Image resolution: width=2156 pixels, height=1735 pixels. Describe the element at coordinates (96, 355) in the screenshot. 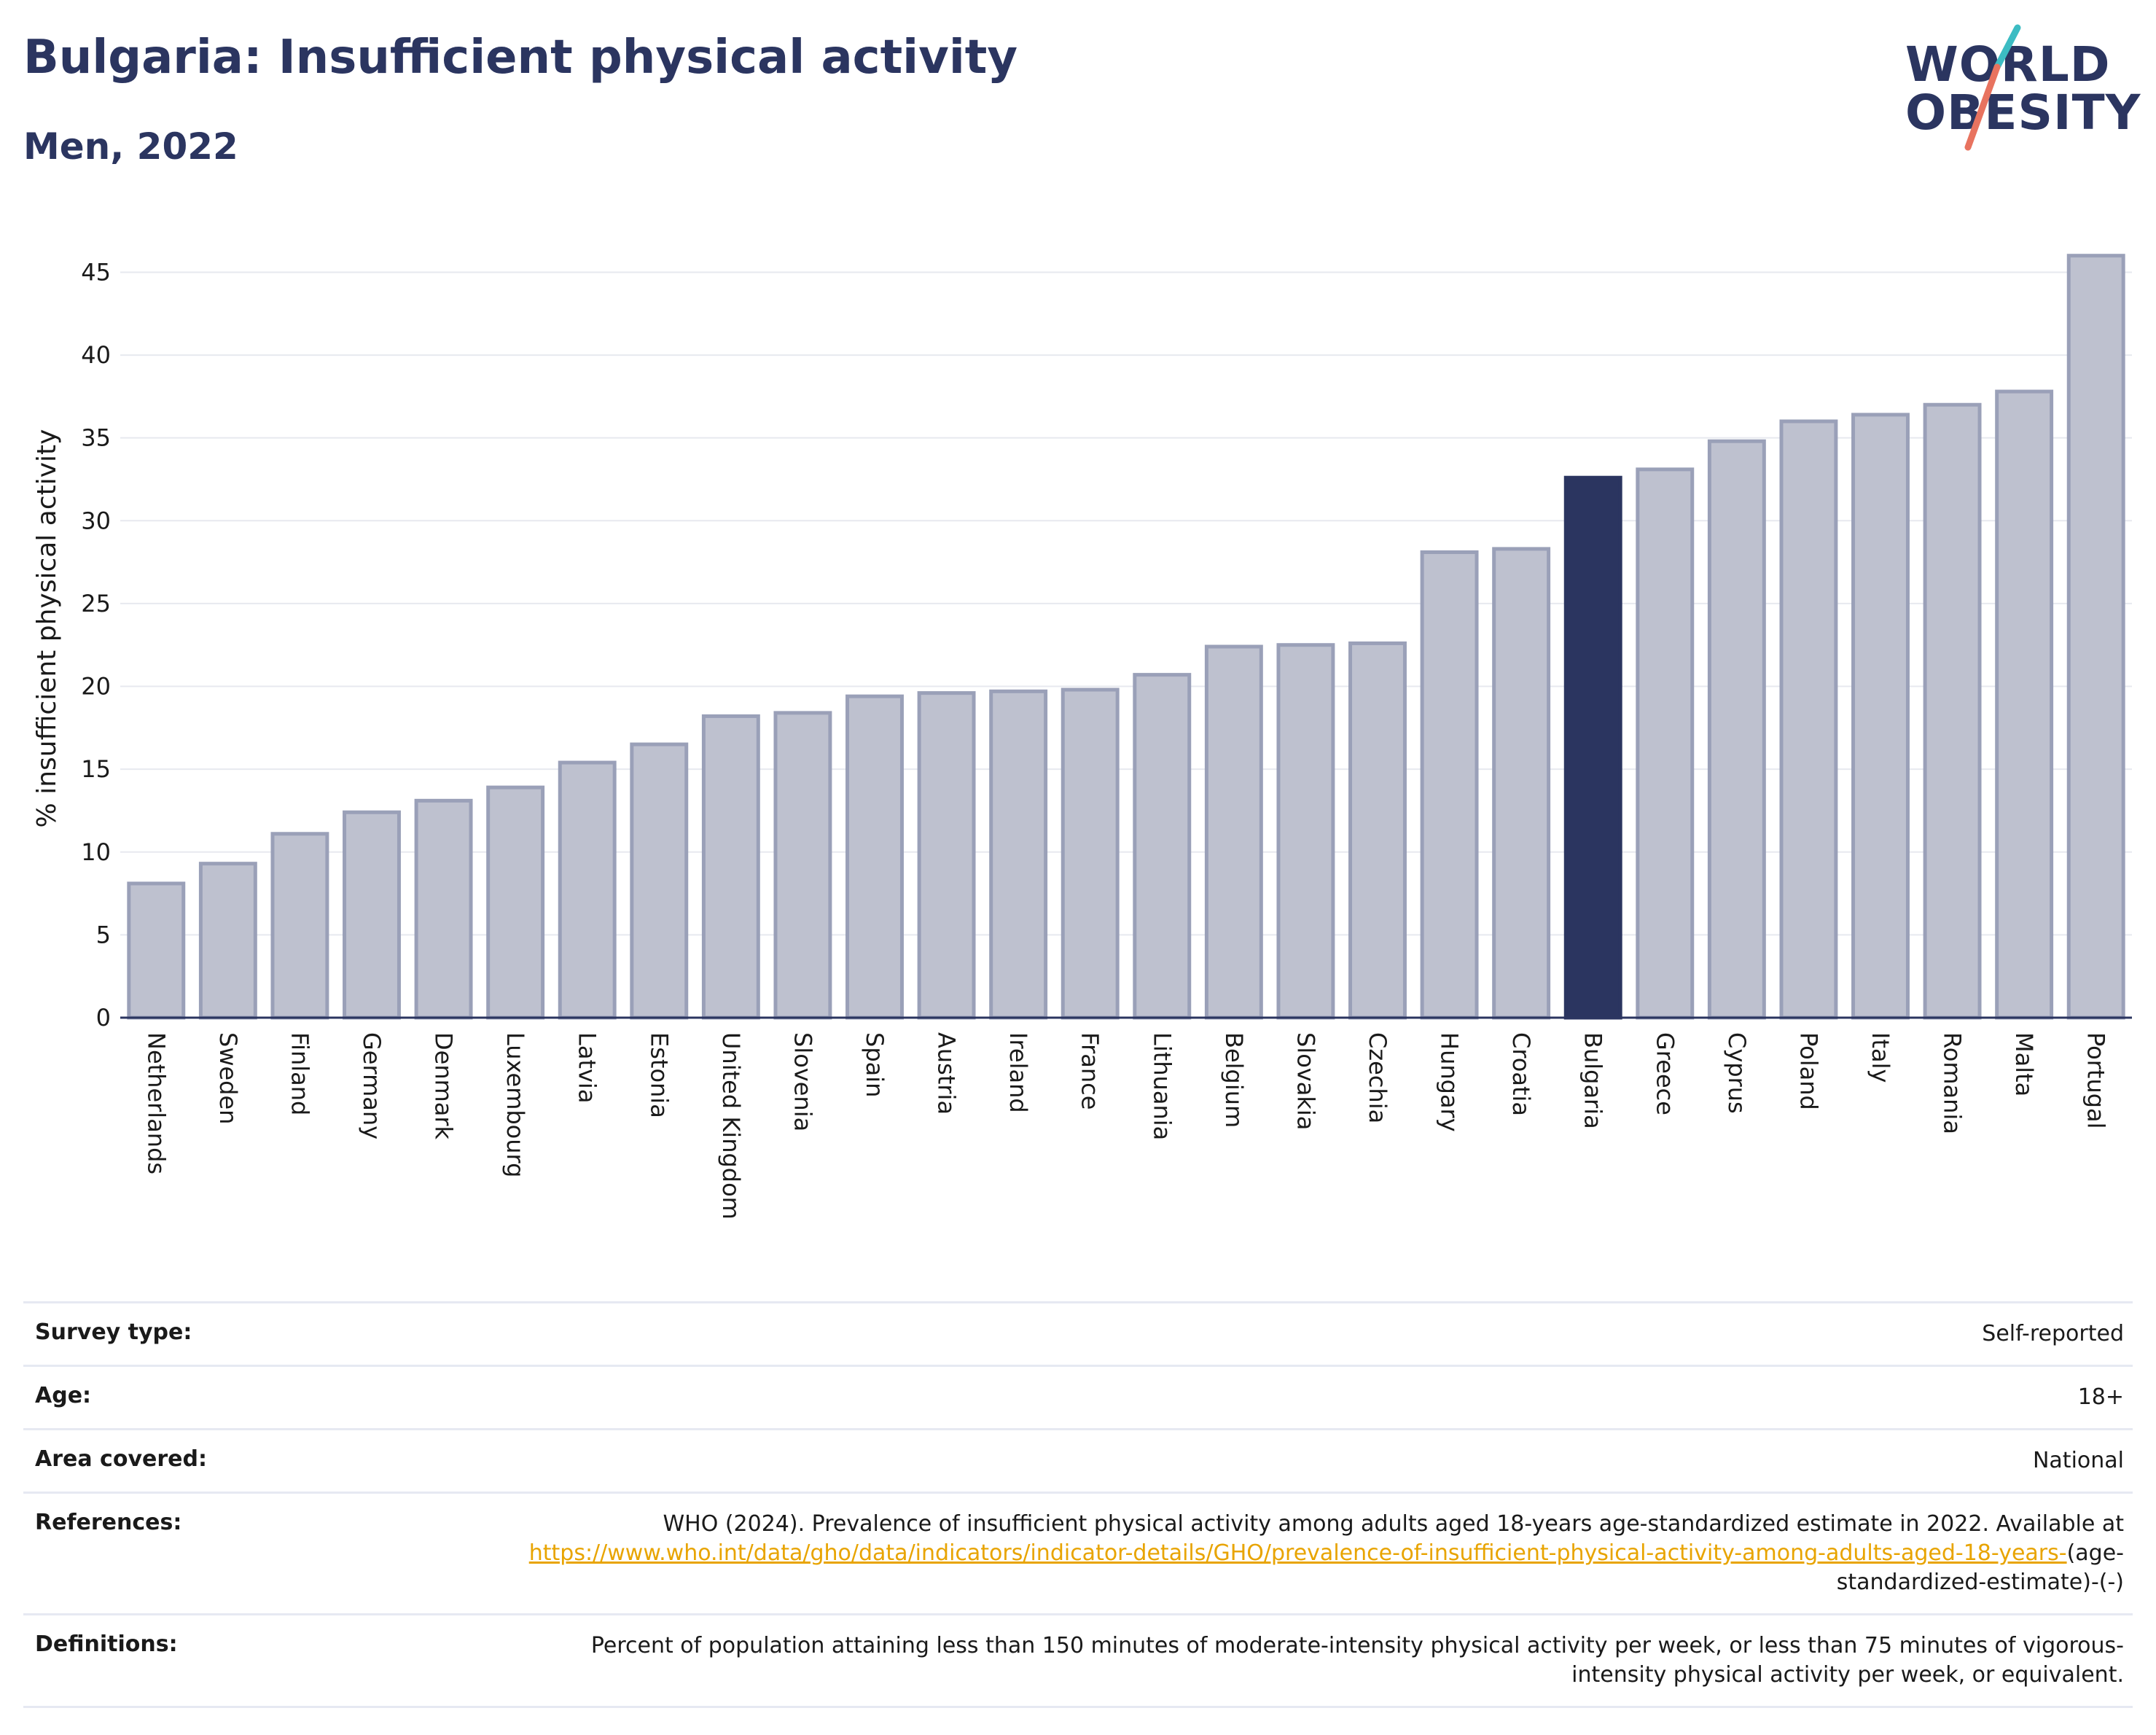

I see `y-tick-label: 40` at that location.